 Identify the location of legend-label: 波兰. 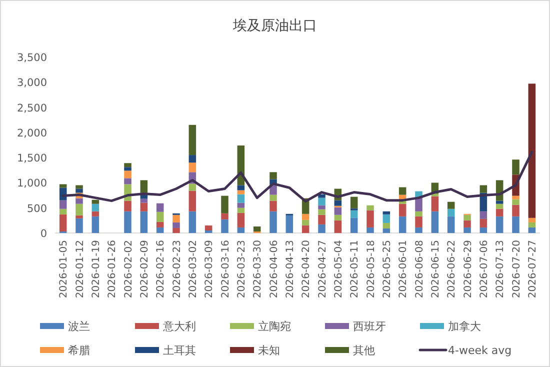
(79, 326).